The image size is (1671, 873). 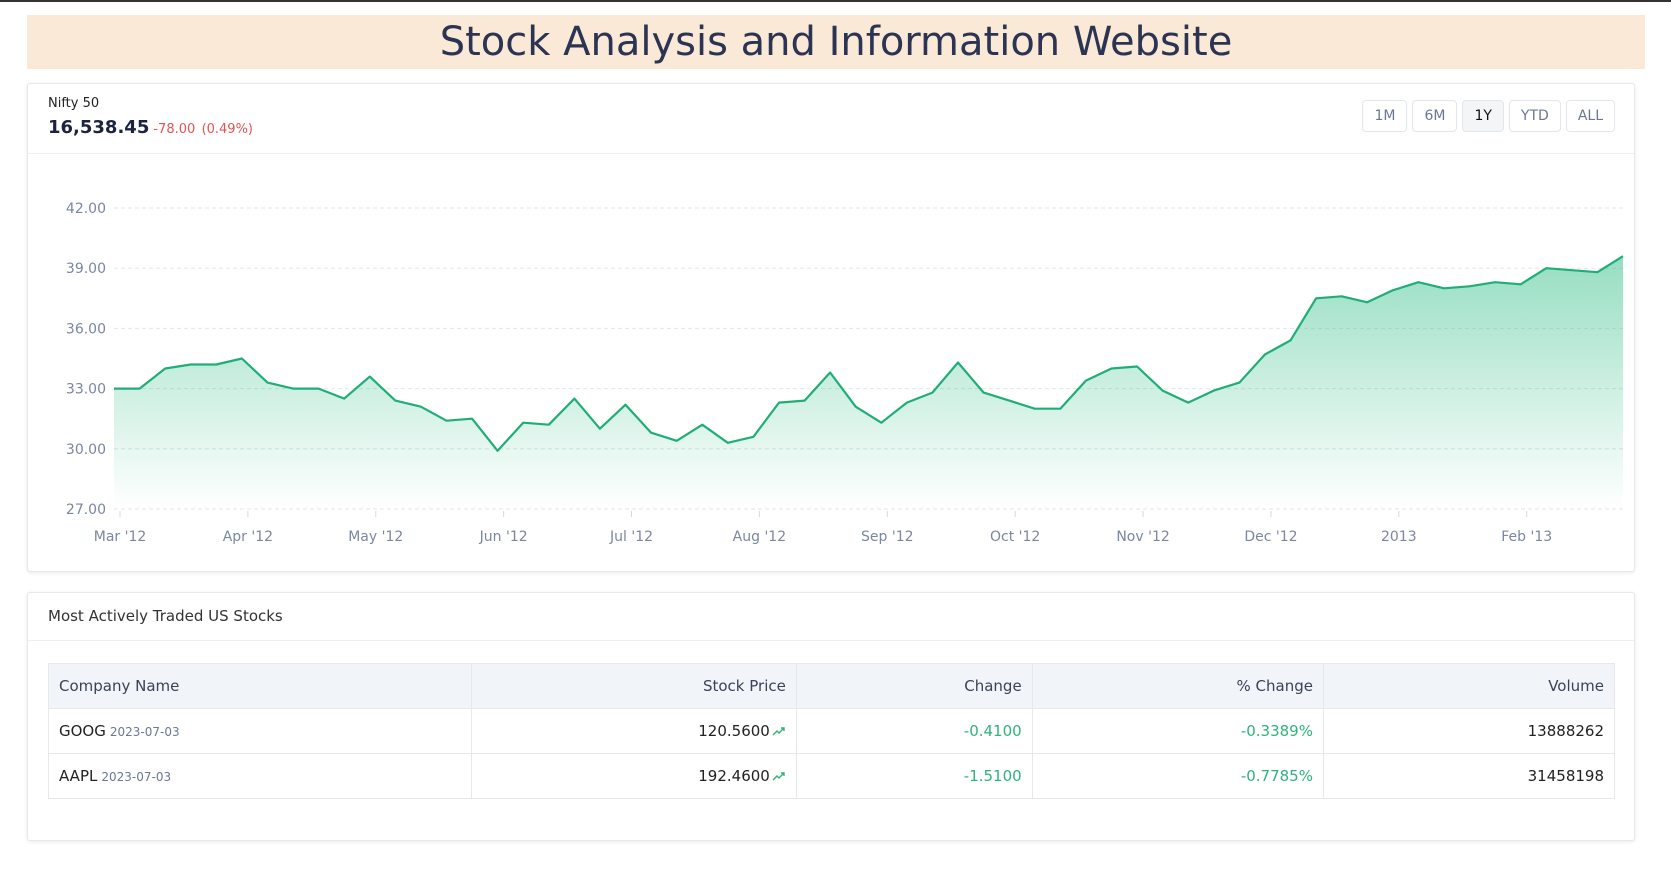 What do you see at coordinates (734, 731) in the screenshot?
I see `stock-price: 120.5600` at bounding box center [734, 731].